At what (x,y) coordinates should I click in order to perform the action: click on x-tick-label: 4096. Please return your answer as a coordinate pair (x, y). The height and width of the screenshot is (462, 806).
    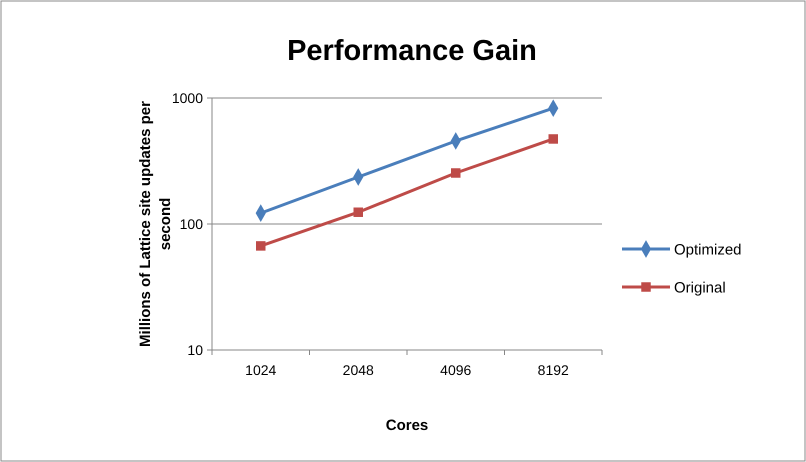
    Looking at the image, I should click on (456, 370).